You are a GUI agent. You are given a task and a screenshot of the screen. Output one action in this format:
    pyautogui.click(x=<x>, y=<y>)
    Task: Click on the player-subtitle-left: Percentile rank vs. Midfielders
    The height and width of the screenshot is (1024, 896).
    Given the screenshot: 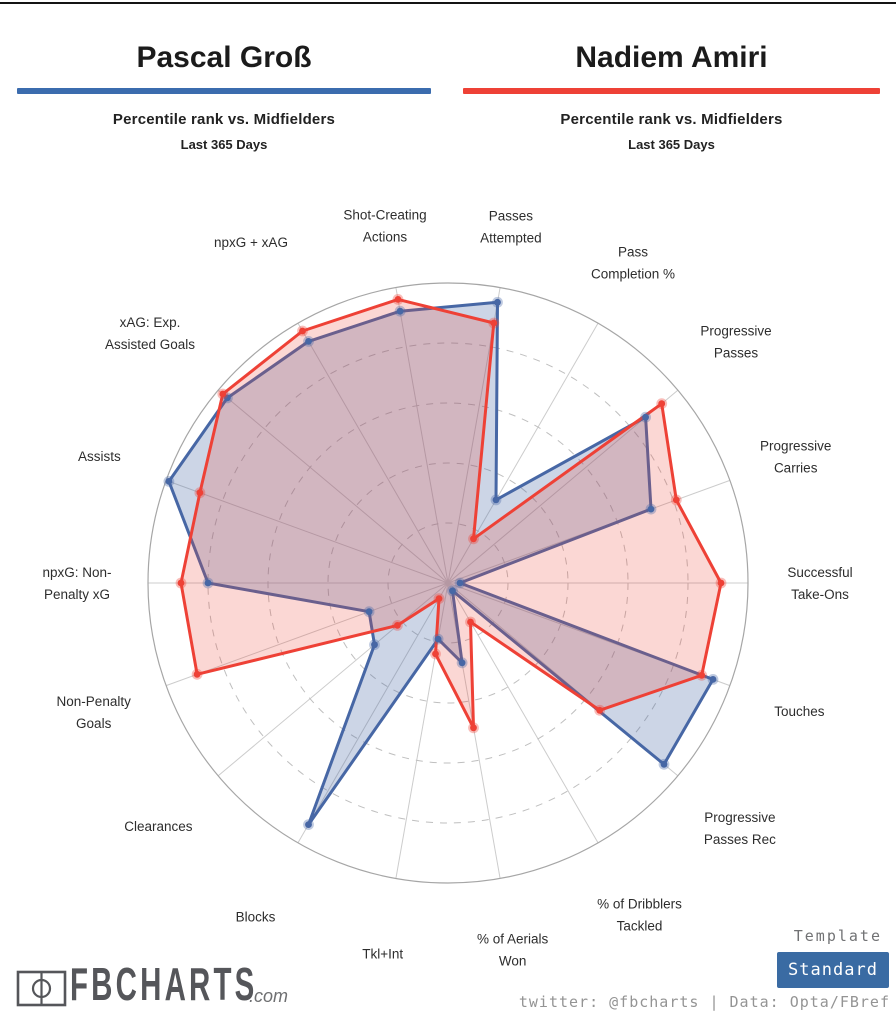 What is the action you would take?
    pyautogui.click(x=224, y=119)
    